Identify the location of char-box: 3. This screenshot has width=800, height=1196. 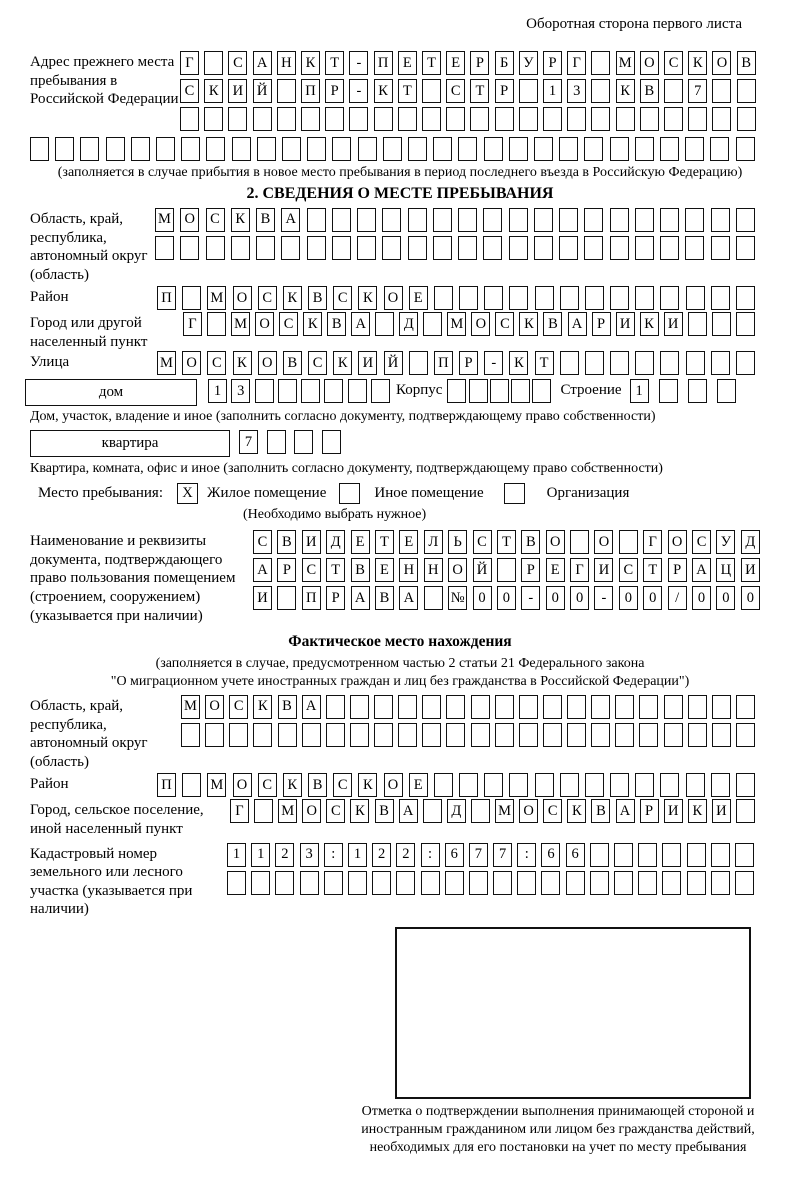
(241, 391).